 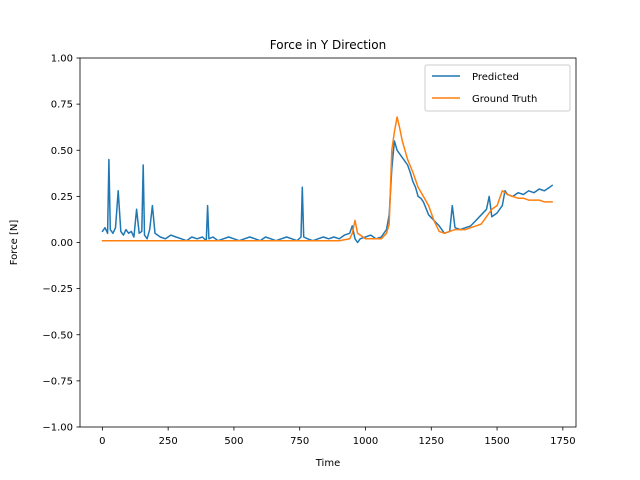 I want to click on y-axis-label: Force [N], so click(x=14, y=243).